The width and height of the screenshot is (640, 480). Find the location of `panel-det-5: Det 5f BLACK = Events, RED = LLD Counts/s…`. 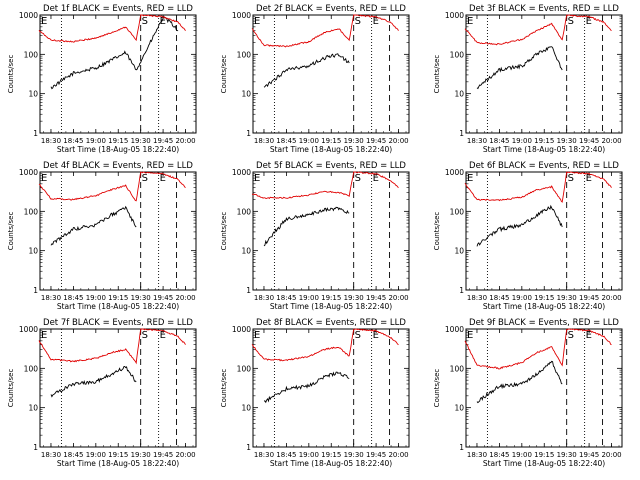

panel-det-5: Det 5f BLACK = Events, RED = LLD Counts/s… is located at coordinates (315, 236).